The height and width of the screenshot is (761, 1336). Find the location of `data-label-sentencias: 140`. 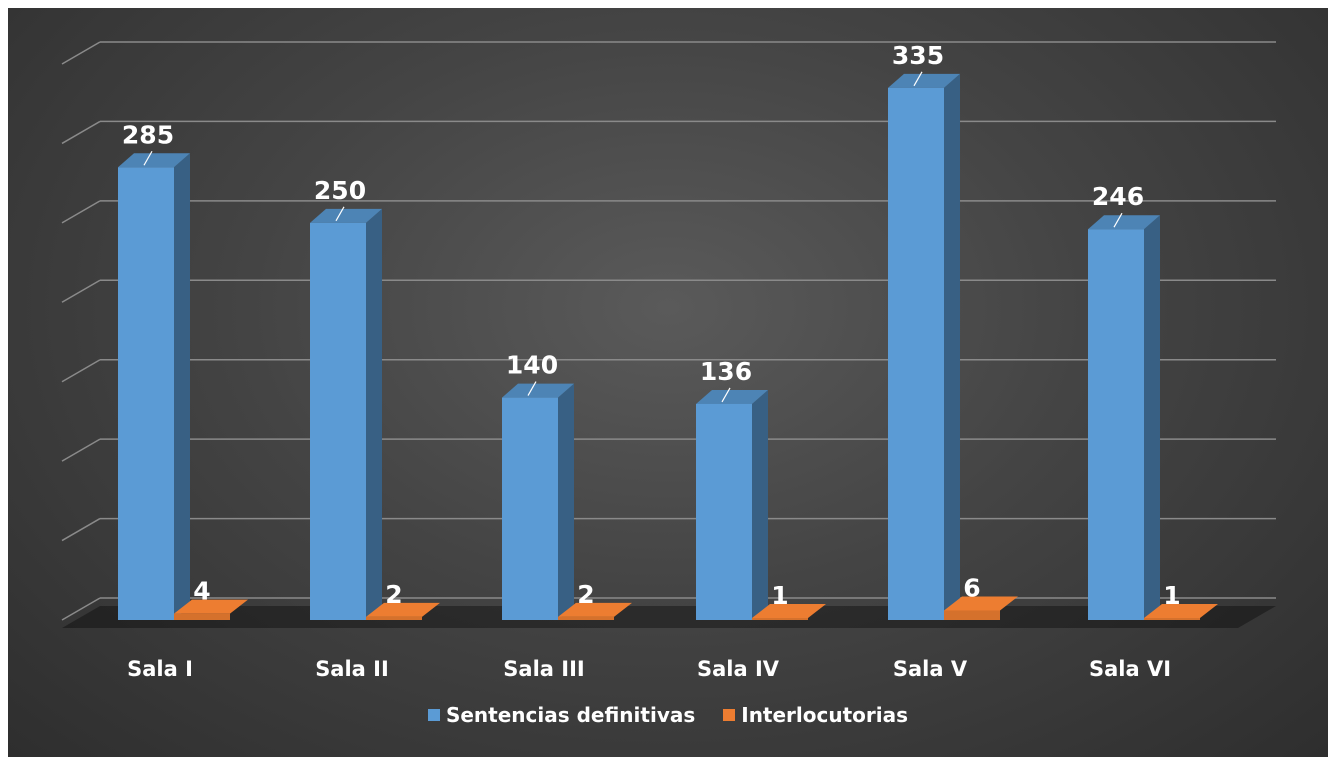

data-label-sentencias: 140 is located at coordinates (532, 365).